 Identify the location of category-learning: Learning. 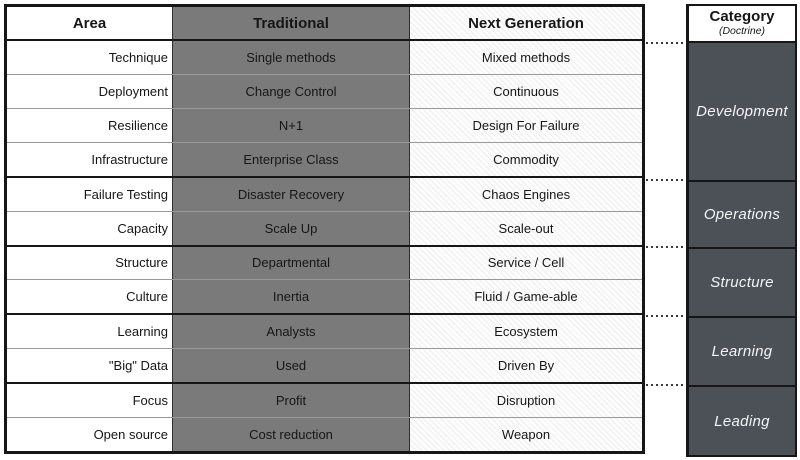
(742, 350).